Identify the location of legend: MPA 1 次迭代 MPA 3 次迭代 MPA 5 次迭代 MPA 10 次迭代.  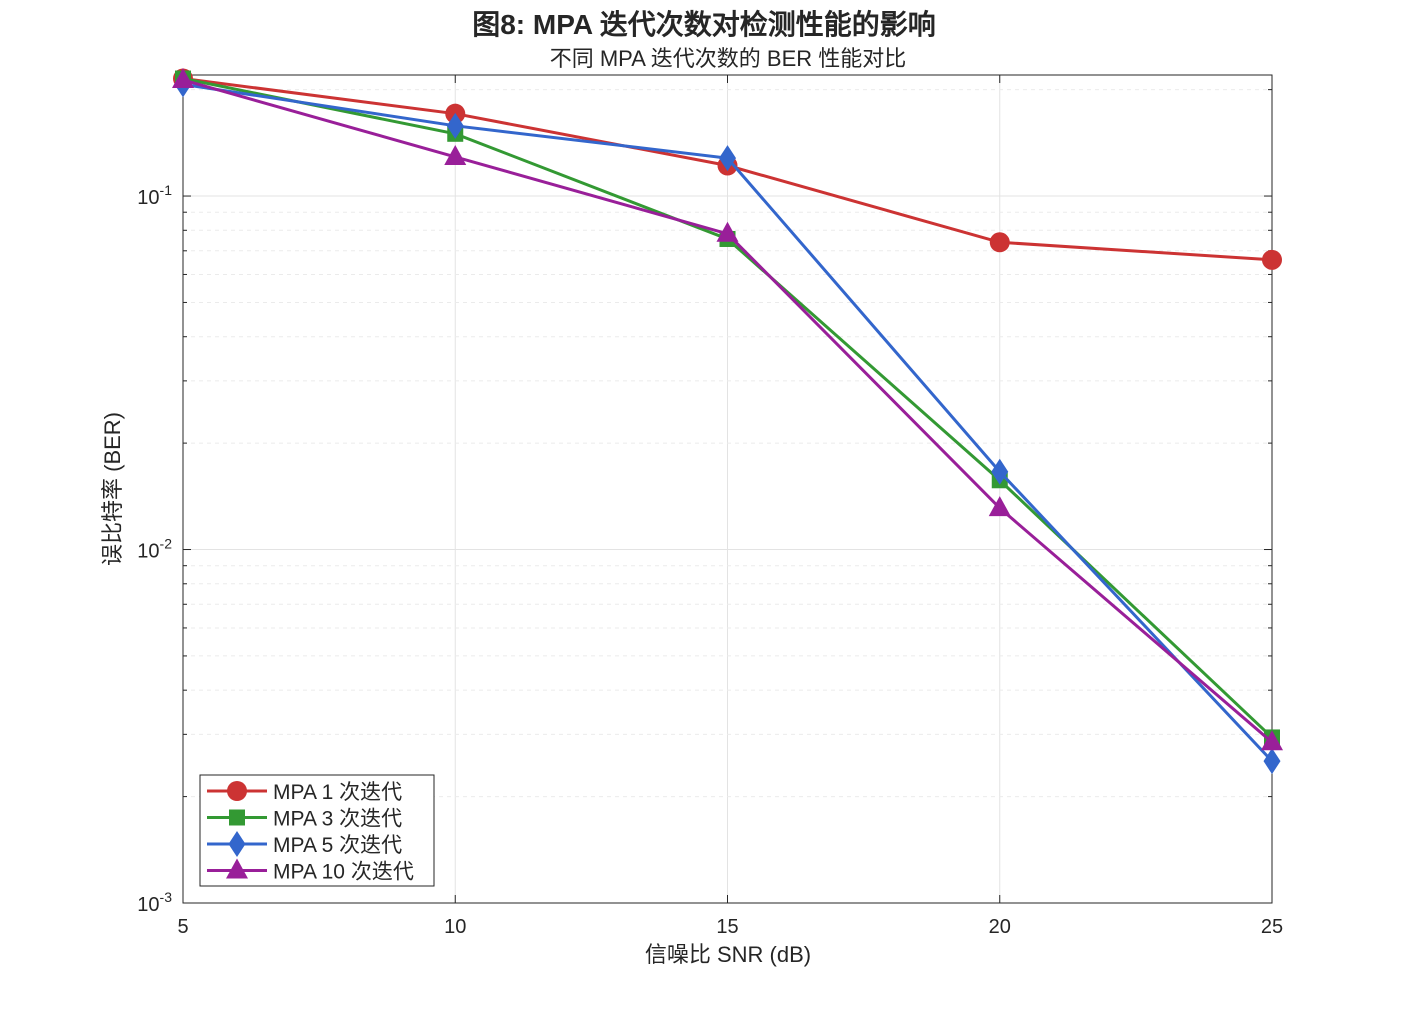
(317, 830).